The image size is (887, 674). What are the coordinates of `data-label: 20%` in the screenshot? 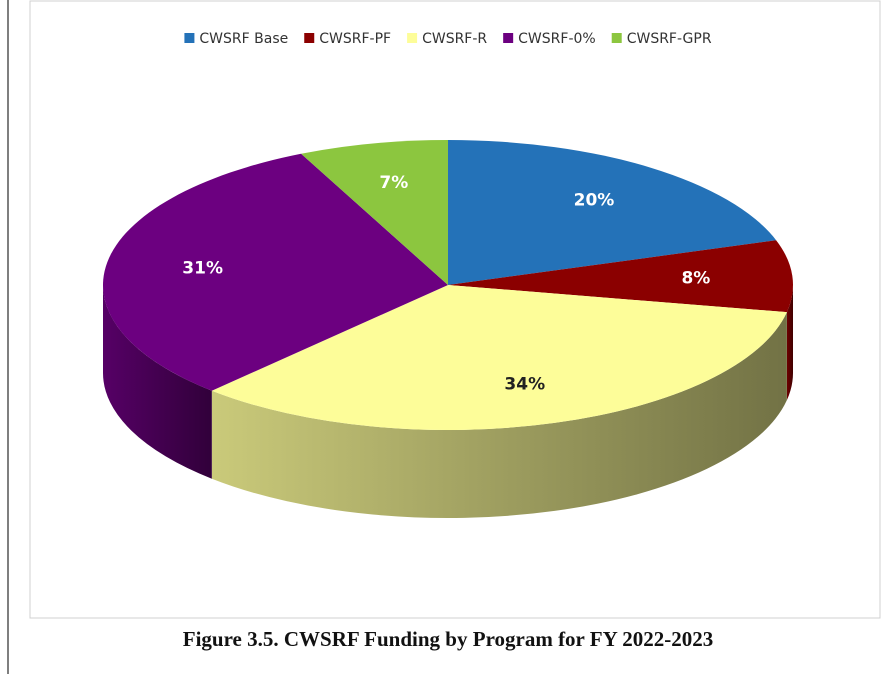 It's located at (594, 201).